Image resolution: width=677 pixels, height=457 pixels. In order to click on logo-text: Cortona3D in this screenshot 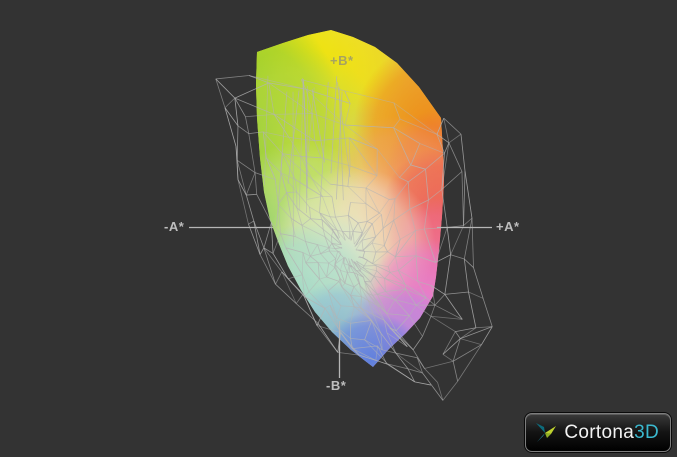, I will do `click(611, 433)`.